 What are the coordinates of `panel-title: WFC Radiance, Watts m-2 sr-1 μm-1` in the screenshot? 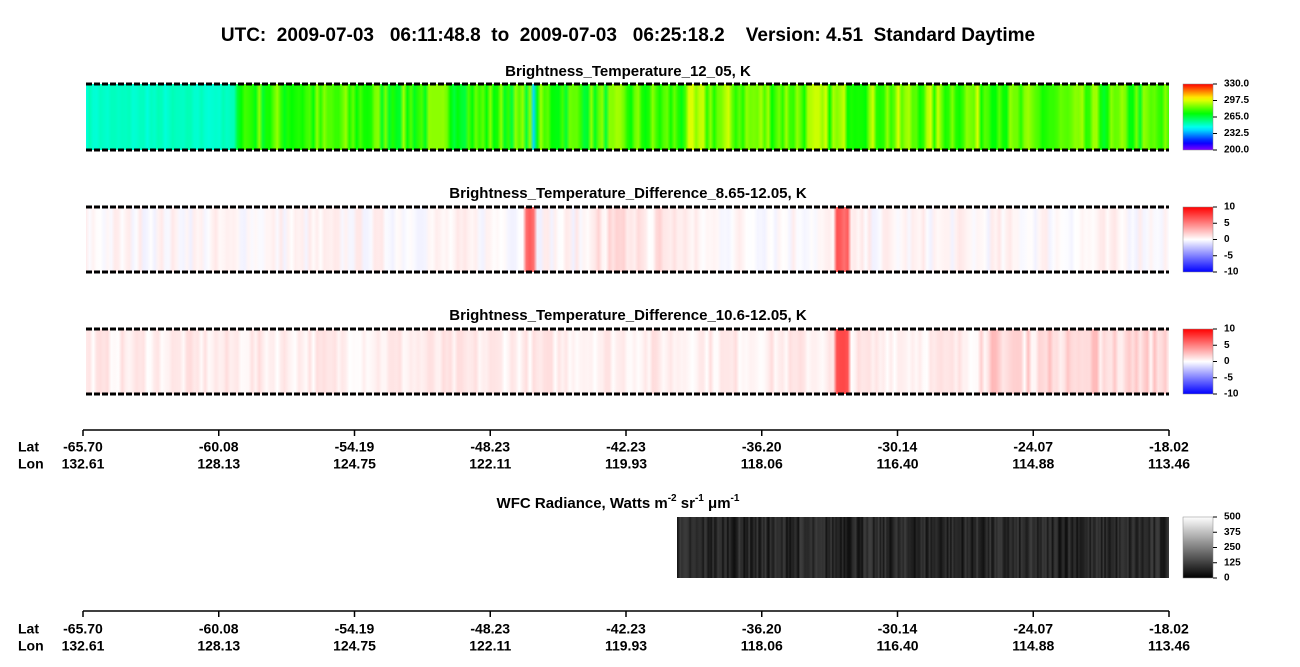 It's located at (618, 502).